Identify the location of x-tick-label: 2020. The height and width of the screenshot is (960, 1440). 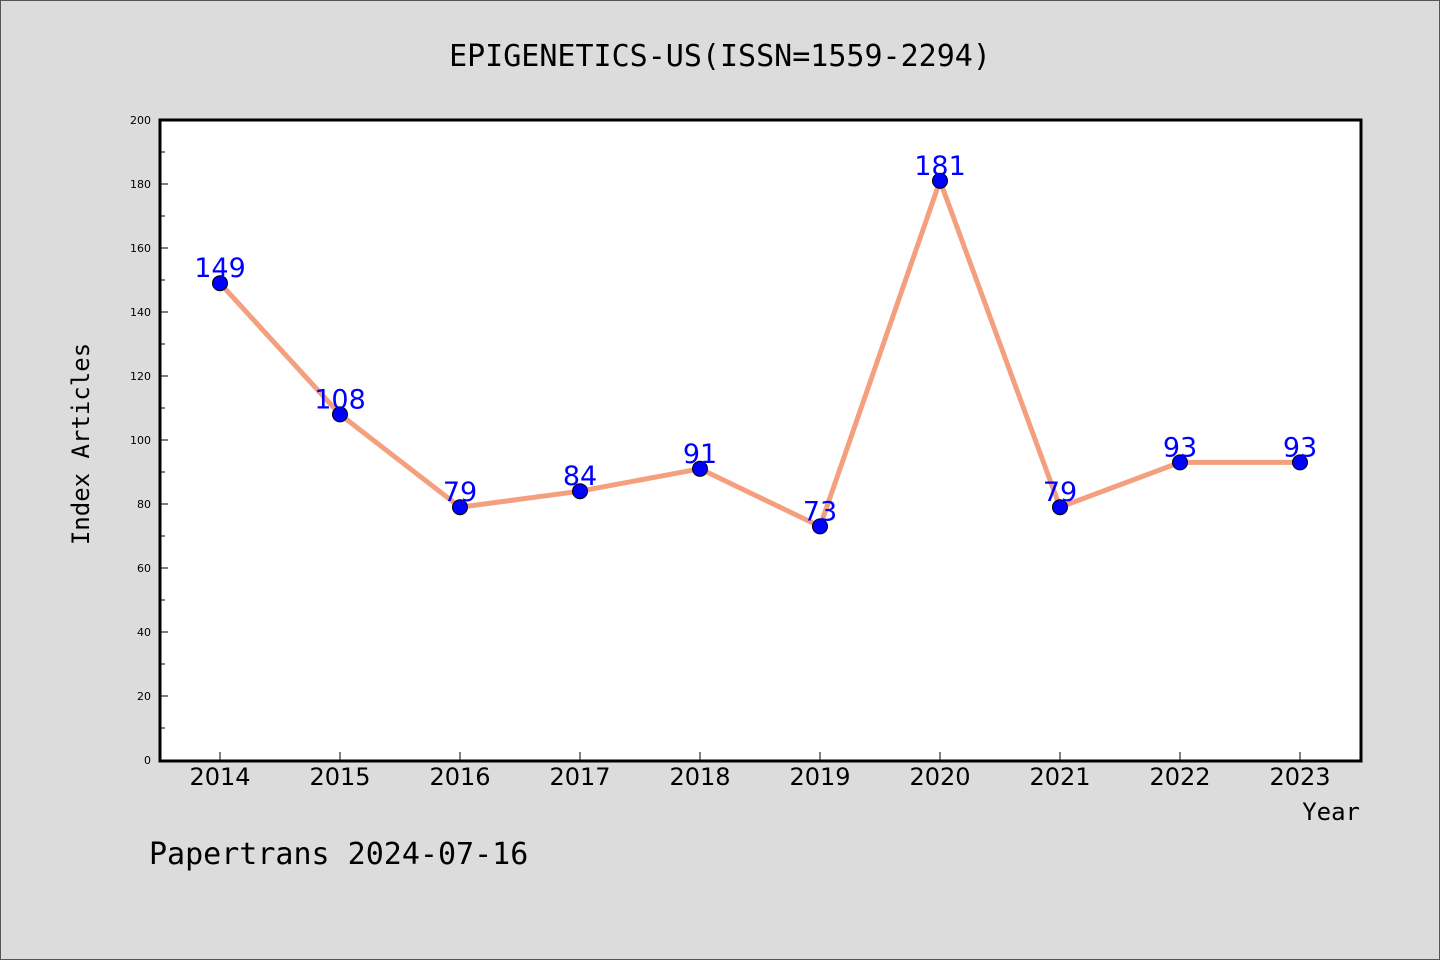
(939, 777).